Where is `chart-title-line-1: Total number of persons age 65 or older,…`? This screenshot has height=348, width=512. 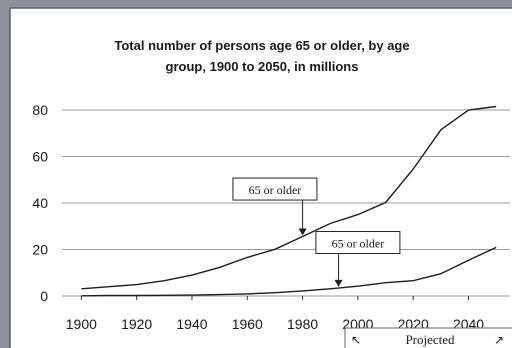 chart-title-line-1: Total number of persons age 65 or older,… is located at coordinates (261, 45).